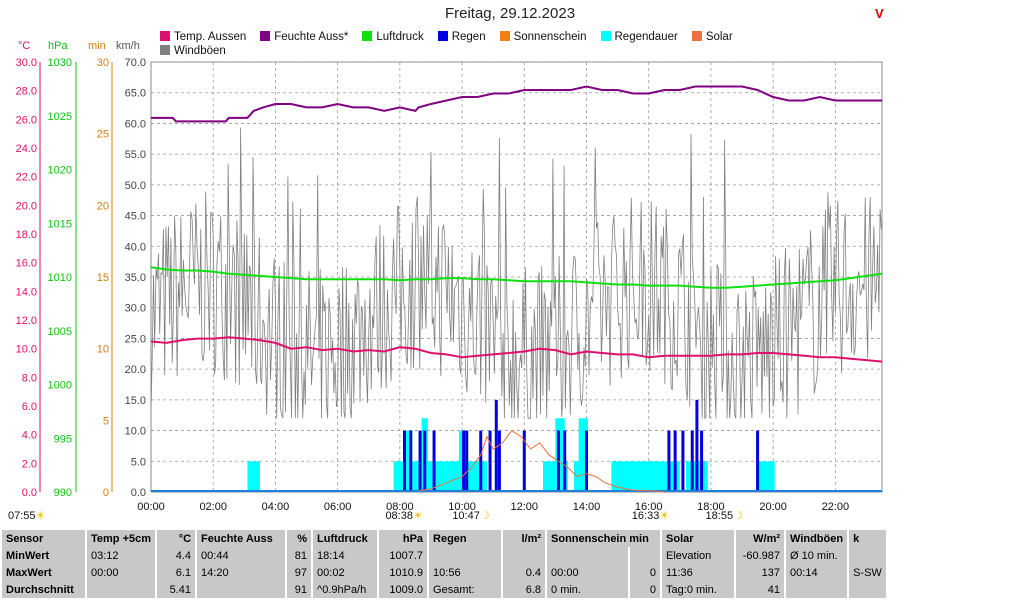 This screenshot has width=1024, height=608. Describe the element at coordinates (760, 589) in the screenshot. I see `stats-cell: 41` at that location.